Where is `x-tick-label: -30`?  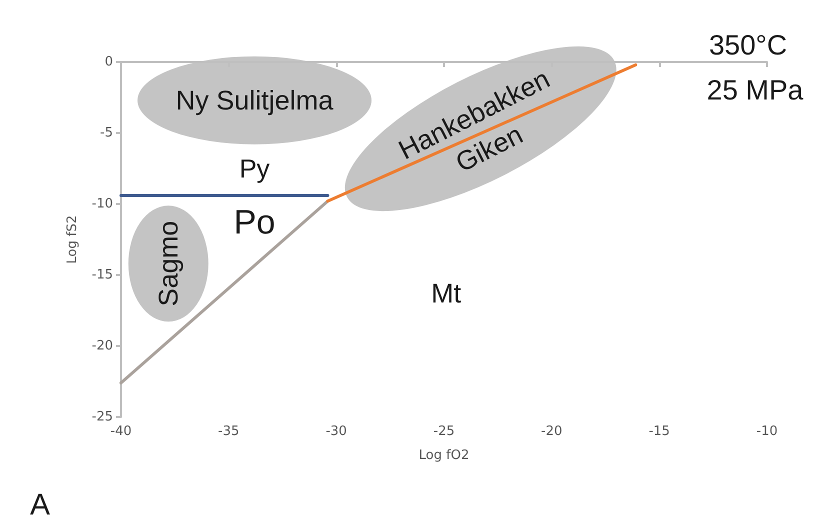 x-tick-label: -30 is located at coordinates (336, 431).